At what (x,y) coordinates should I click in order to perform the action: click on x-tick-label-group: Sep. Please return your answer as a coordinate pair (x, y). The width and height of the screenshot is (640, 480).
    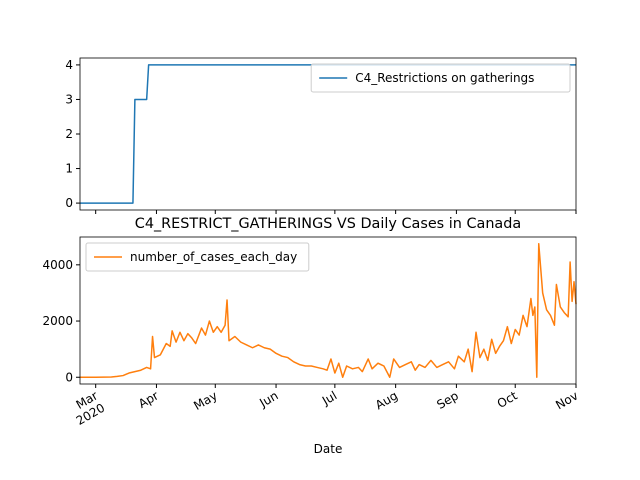
    Looking at the image, I should click on (447, 399).